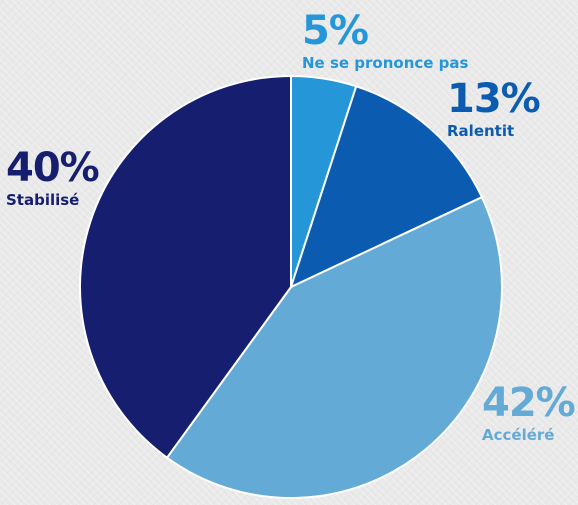  Describe the element at coordinates (481, 131) in the screenshot. I see `slice-name-ralentit: Ralentit` at that location.